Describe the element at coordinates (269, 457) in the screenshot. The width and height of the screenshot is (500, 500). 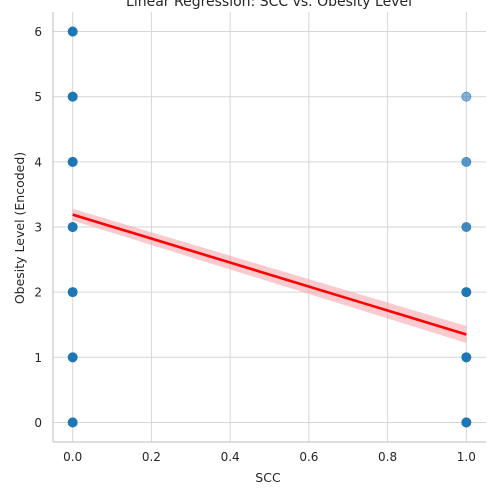
I see `x-tick-labels: 0.0 0.2 0.4 0.6 0.8 1.0` at that location.